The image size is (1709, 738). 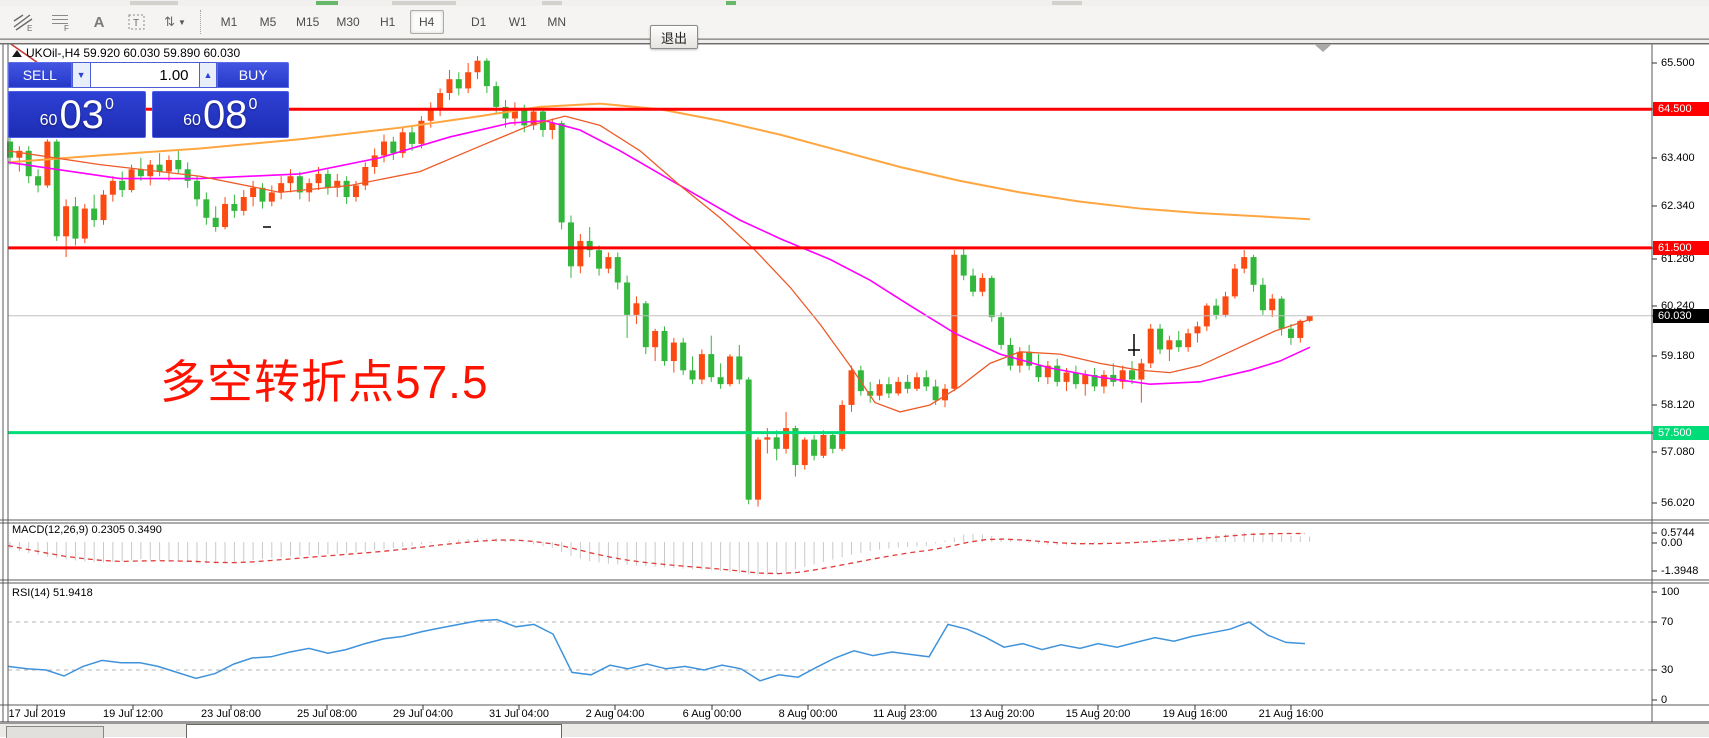 I want to click on time-axis-label: 21 Aug 16:00, so click(x=1291, y=714).